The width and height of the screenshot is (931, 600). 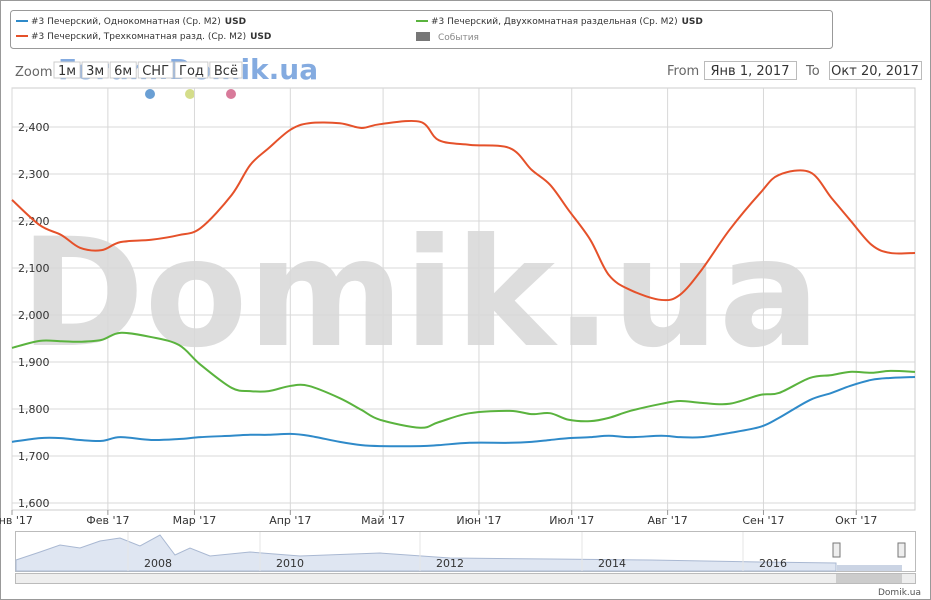 I want to click on to-value: Окт 20, 2017, so click(x=875, y=71).